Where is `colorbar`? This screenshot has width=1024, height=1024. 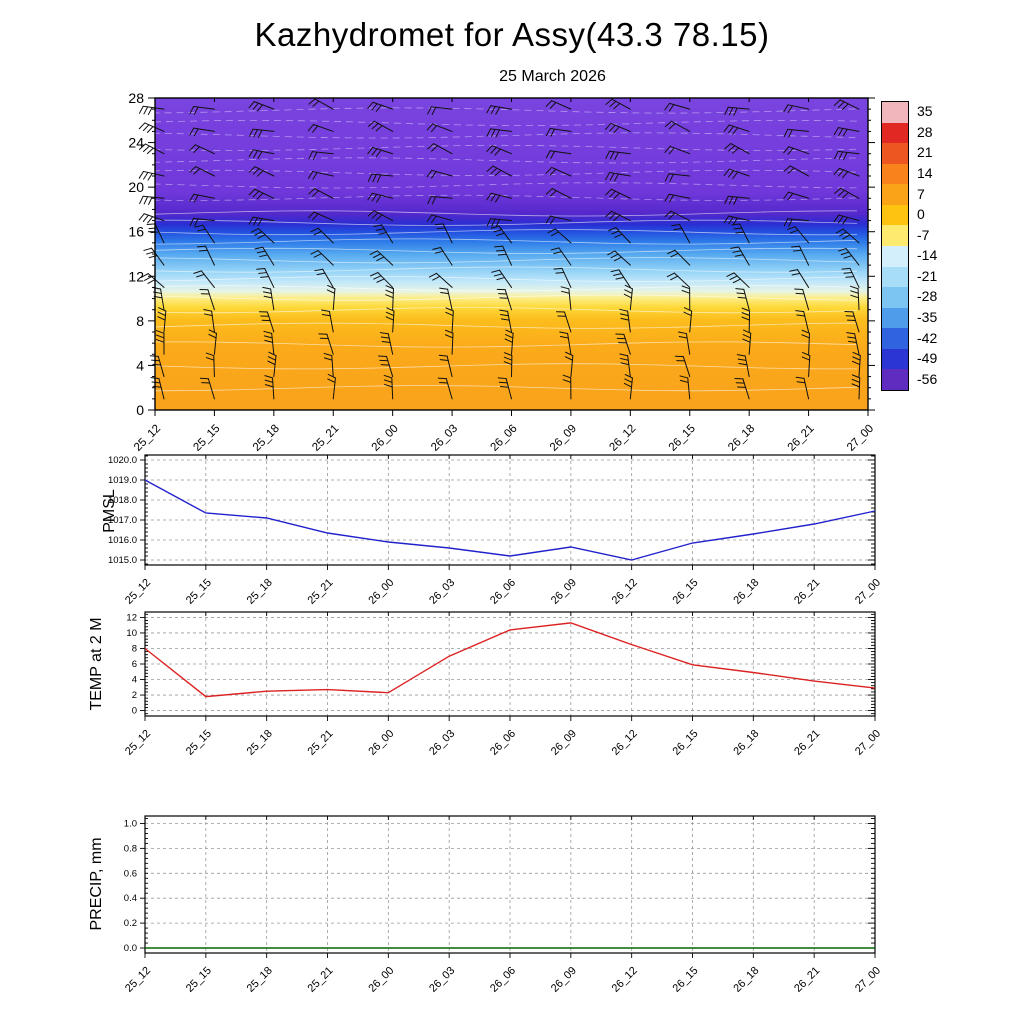 colorbar is located at coordinates (895, 246).